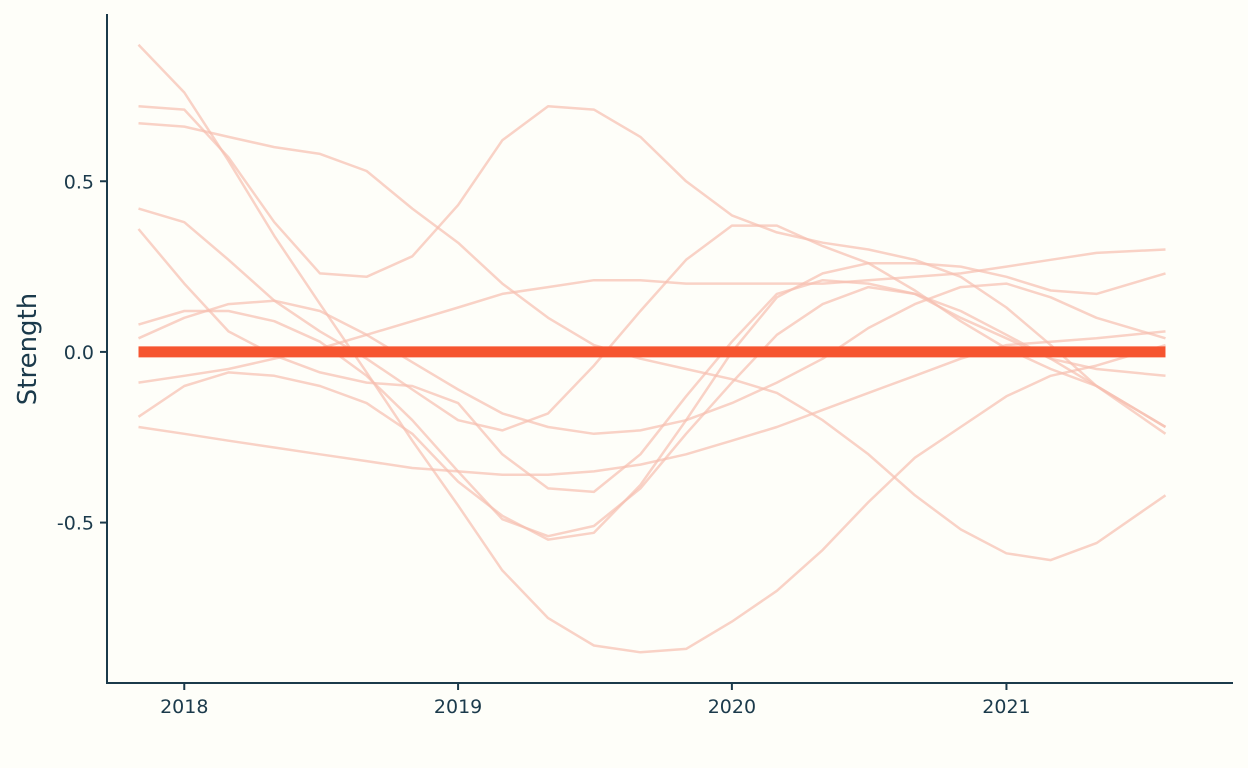  What do you see at coordinates (79, 353) in the screenshot?
I see `y-tick-label: 0.0` at bounding box center [79, 353].